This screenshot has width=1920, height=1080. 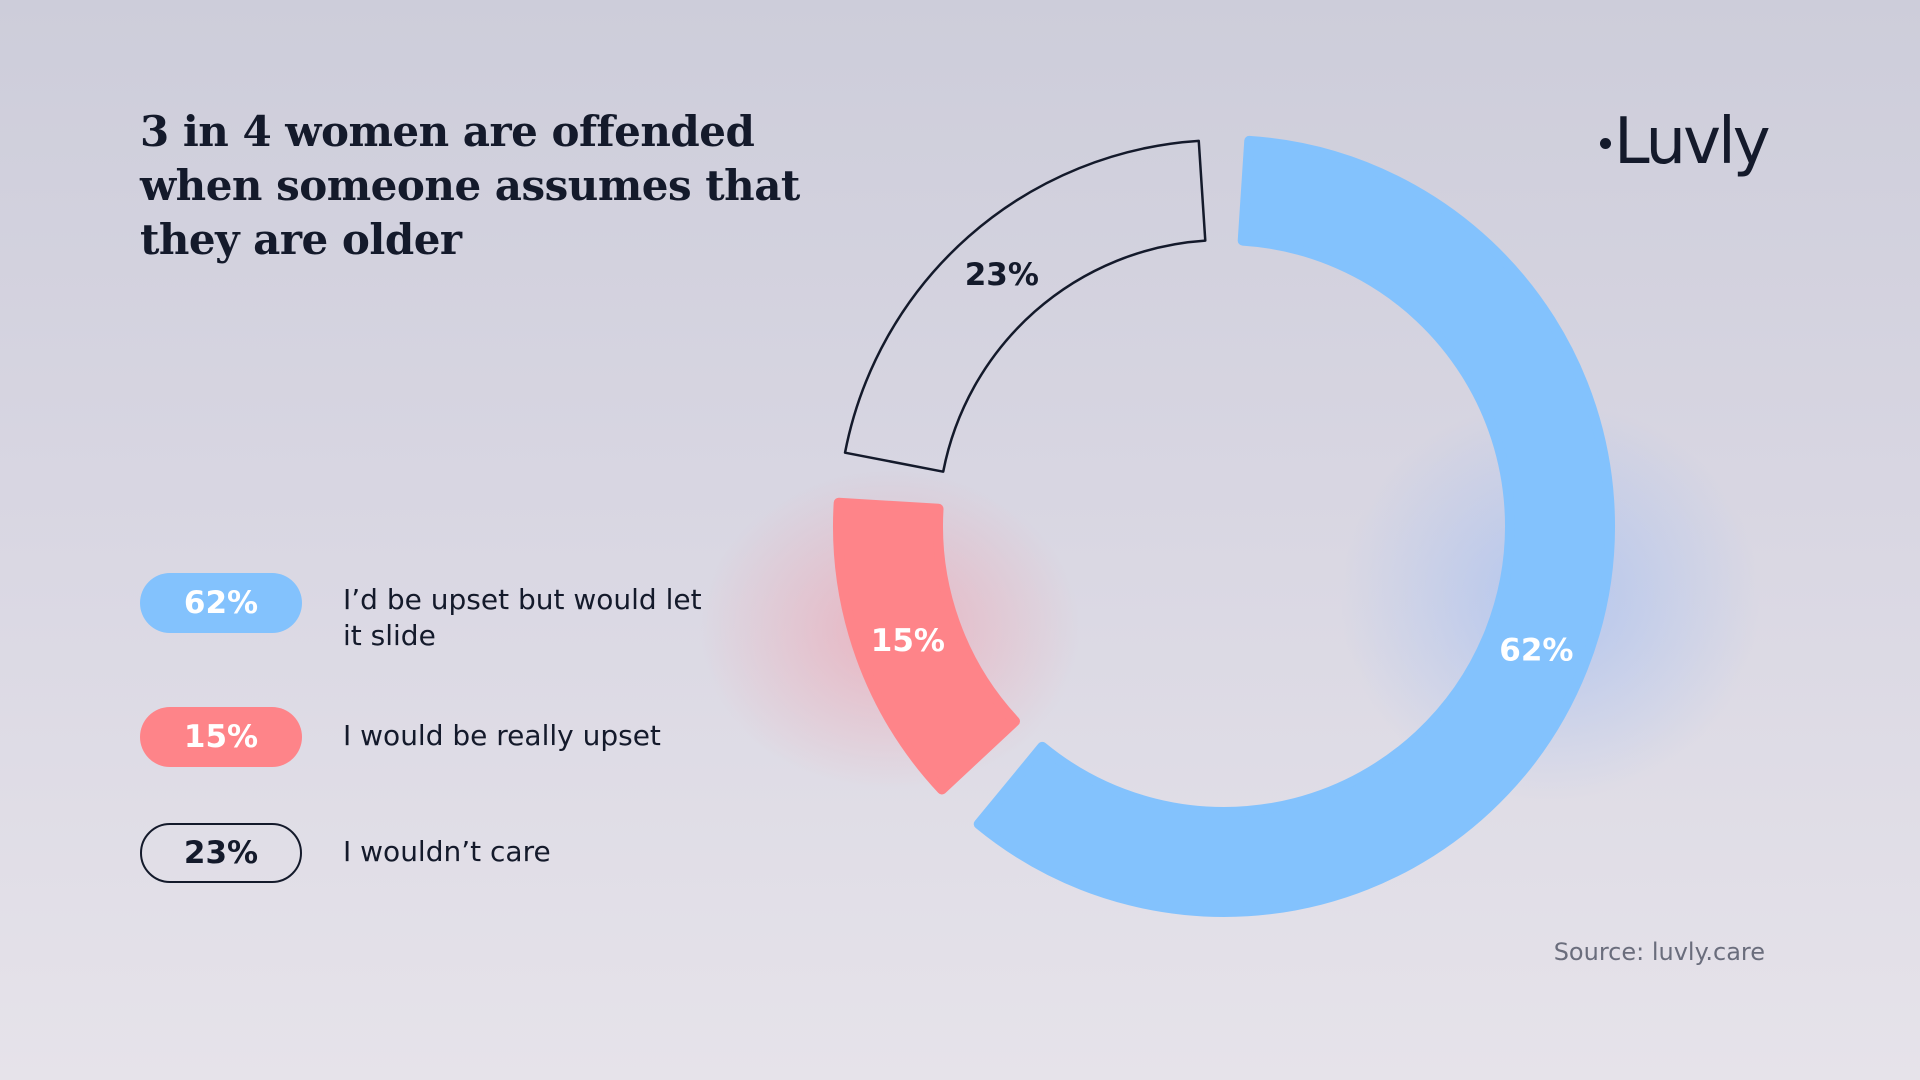 I want to click on legend-item-upset-let-slide: 62% I’d be upset but would let it slide, so click(x=421, y=612).